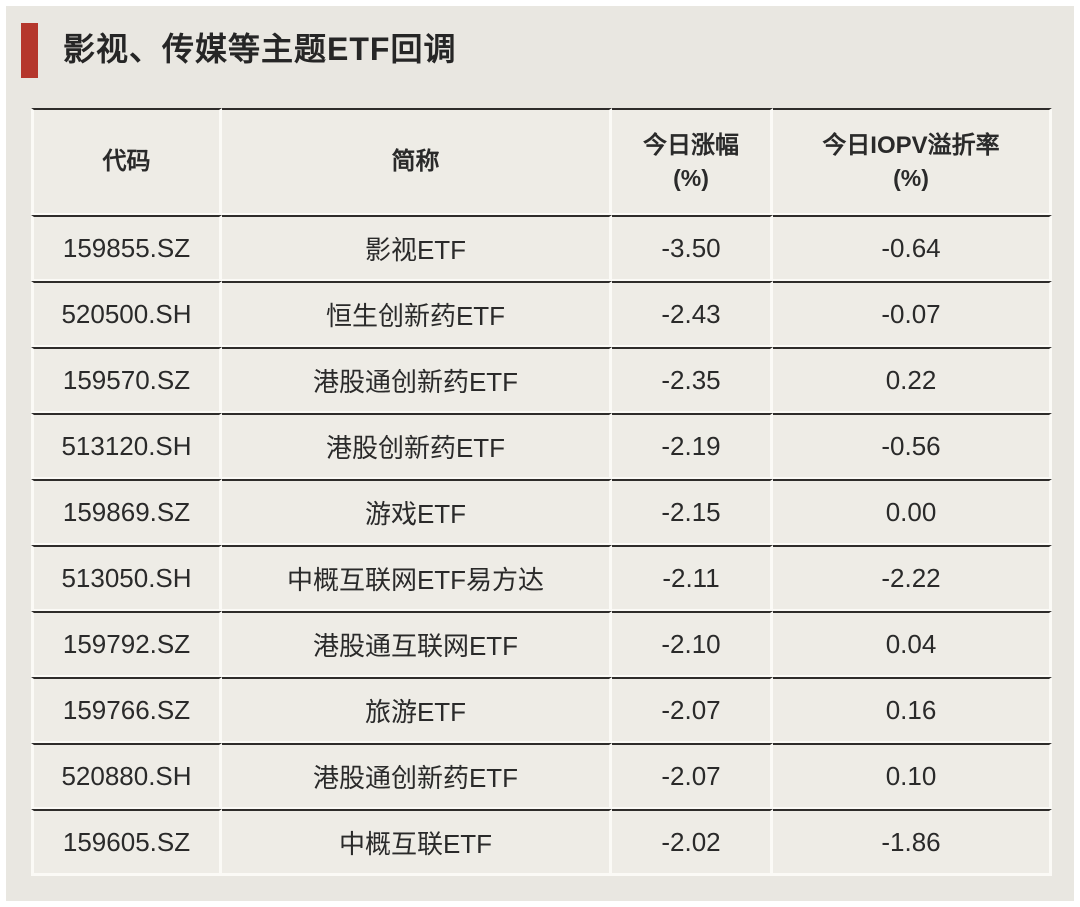 This screenshot has width=1080, height=907. Describe the element at coordinates (417, 248) in the screenshot. I see `cell-name: 影视ETF` at that location.